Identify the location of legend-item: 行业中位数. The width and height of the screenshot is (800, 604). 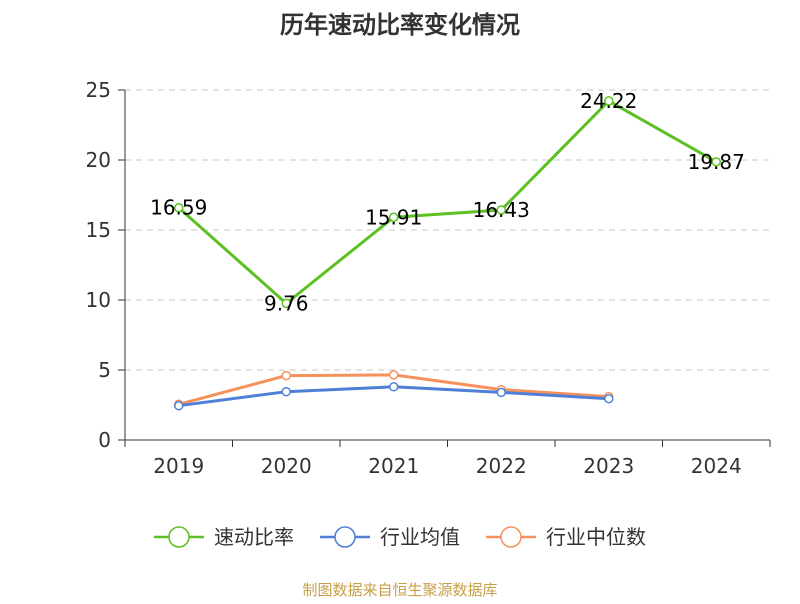
(566, 537).